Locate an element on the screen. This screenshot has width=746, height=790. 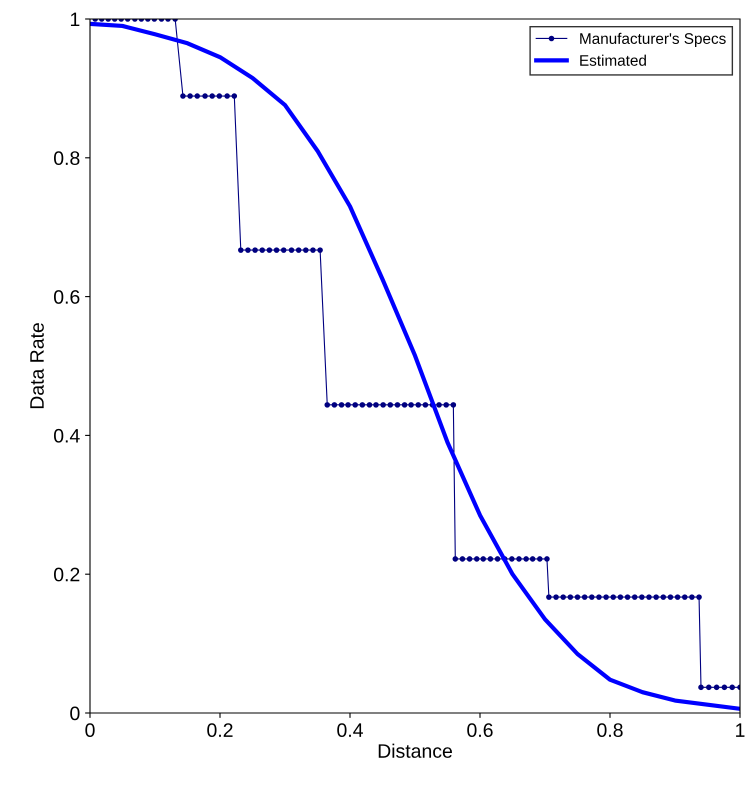
y-tick-label: 0.8 is located at coordinates (67, 158).